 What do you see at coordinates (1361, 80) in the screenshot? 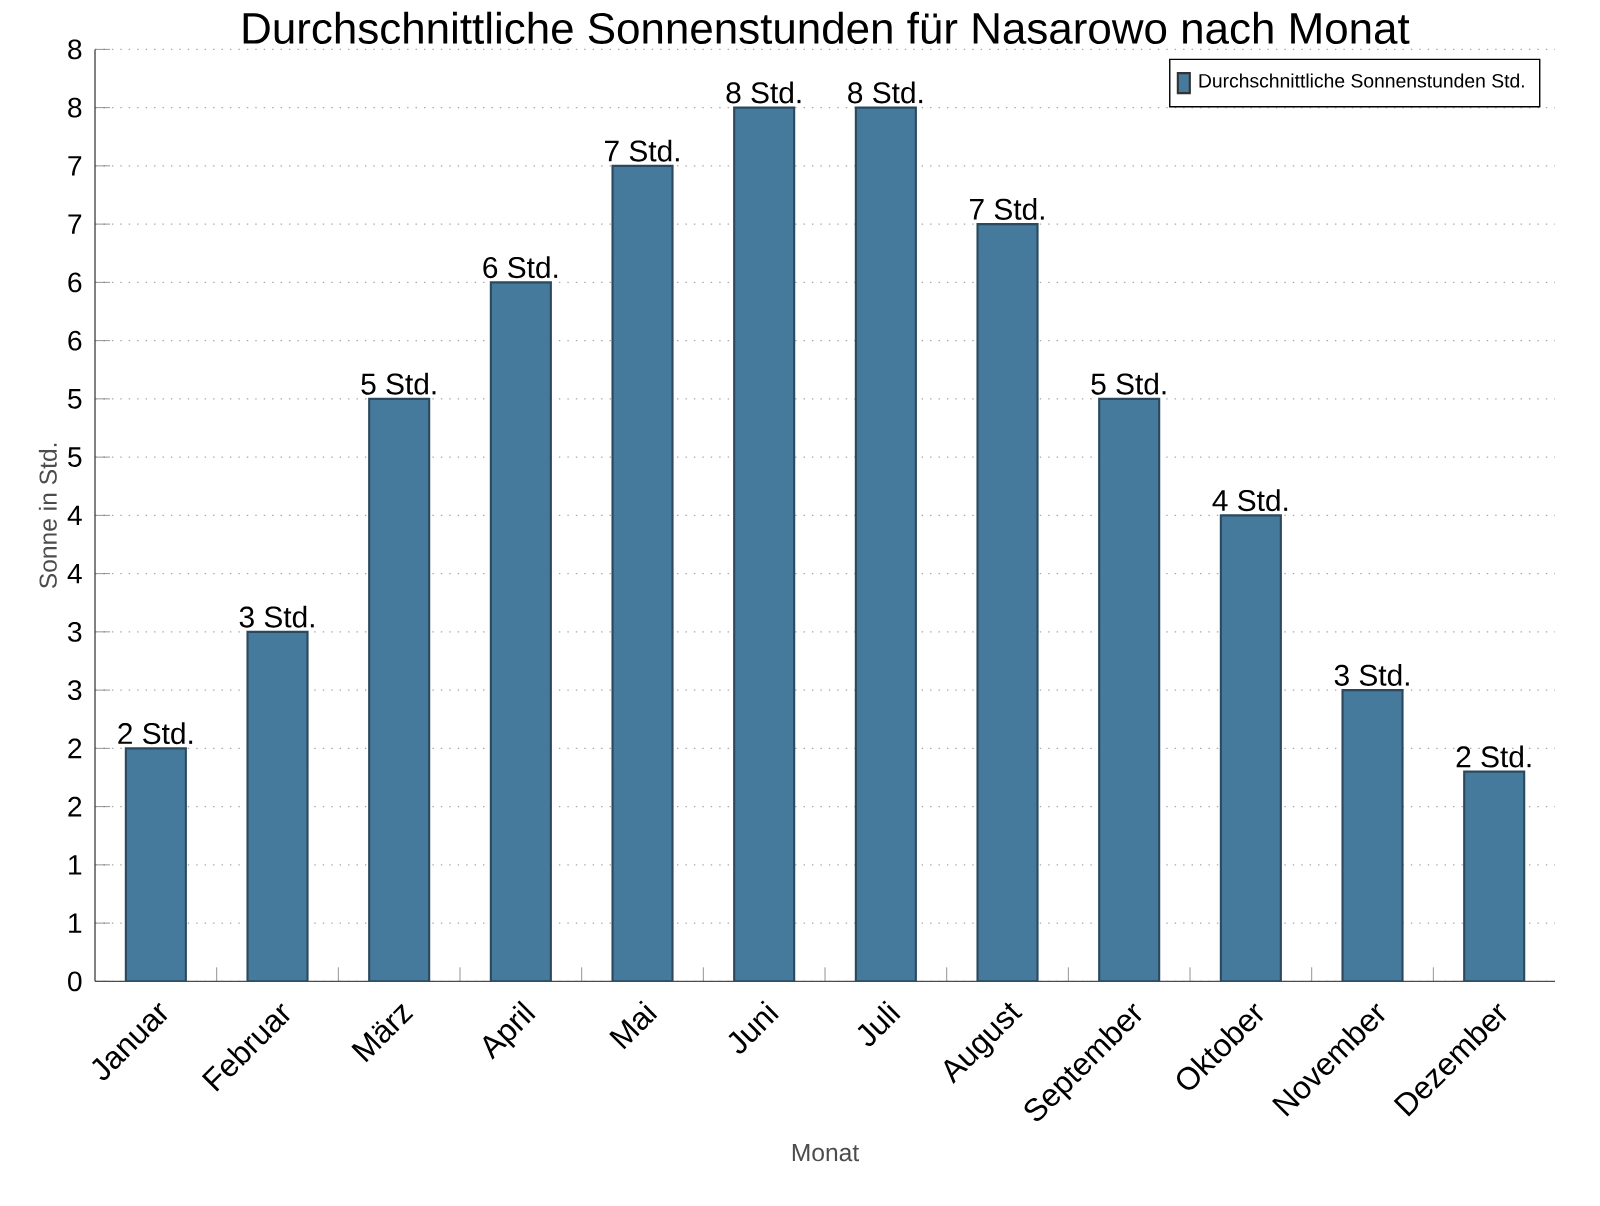
I see `legend-label: Durchschnittliche Sonnenstunden Std.` at bounding box center [1361, 80].